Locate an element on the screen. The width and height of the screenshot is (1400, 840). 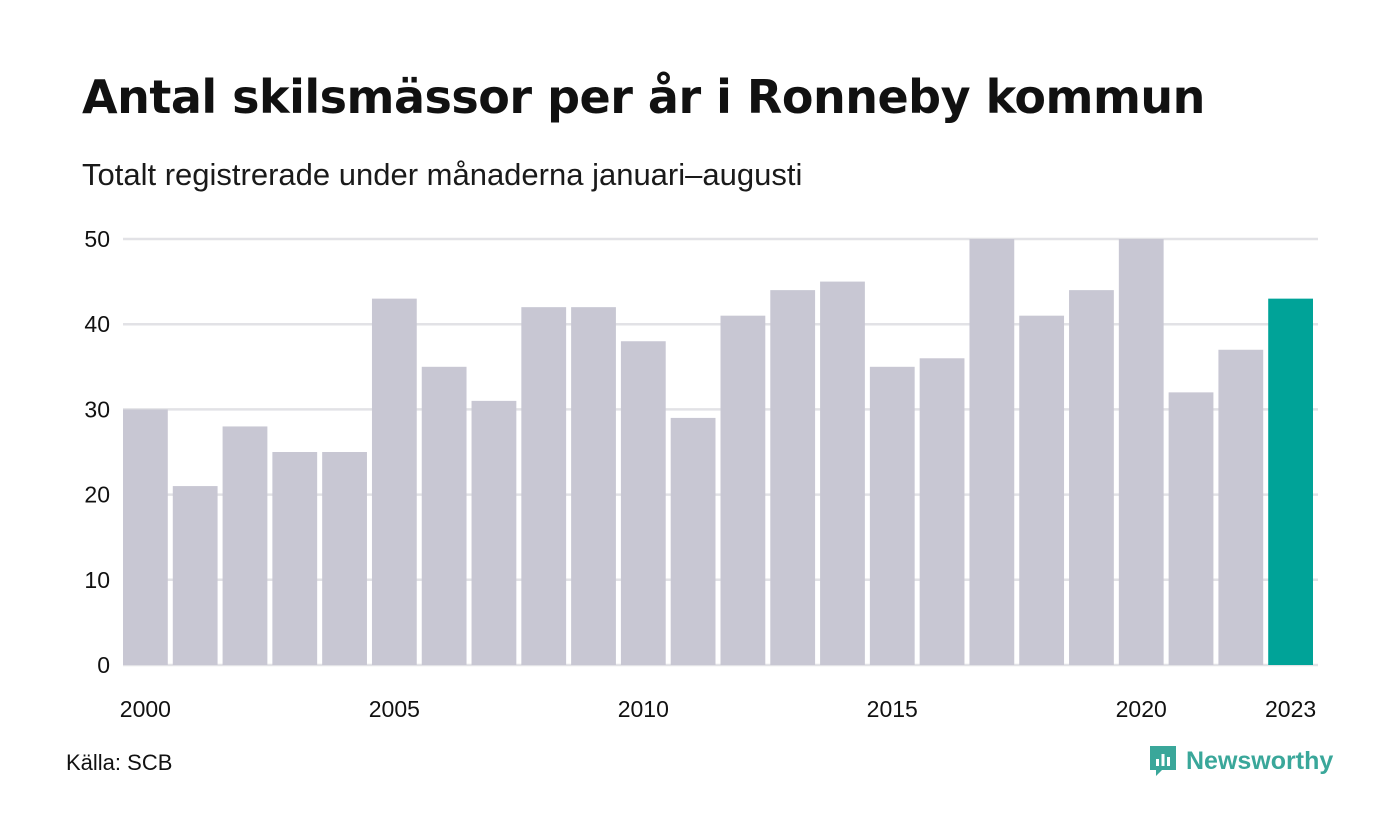
bar-2003 is located at coordinates (295, 558).